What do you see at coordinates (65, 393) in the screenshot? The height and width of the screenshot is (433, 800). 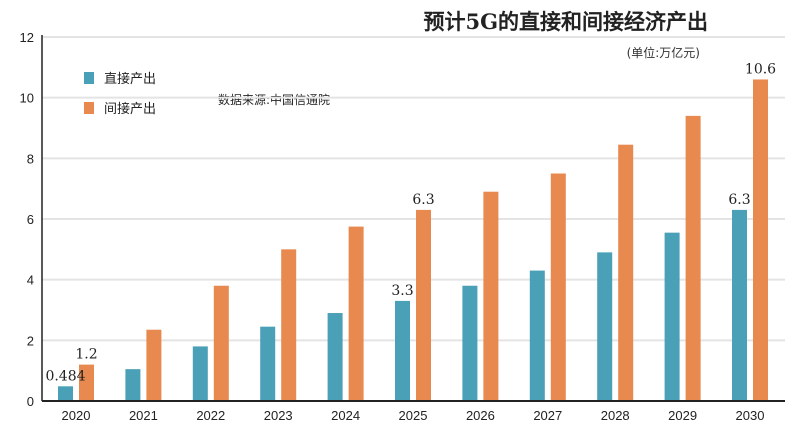 I see `bar-direct-2020` at bounding box center [65, 393].